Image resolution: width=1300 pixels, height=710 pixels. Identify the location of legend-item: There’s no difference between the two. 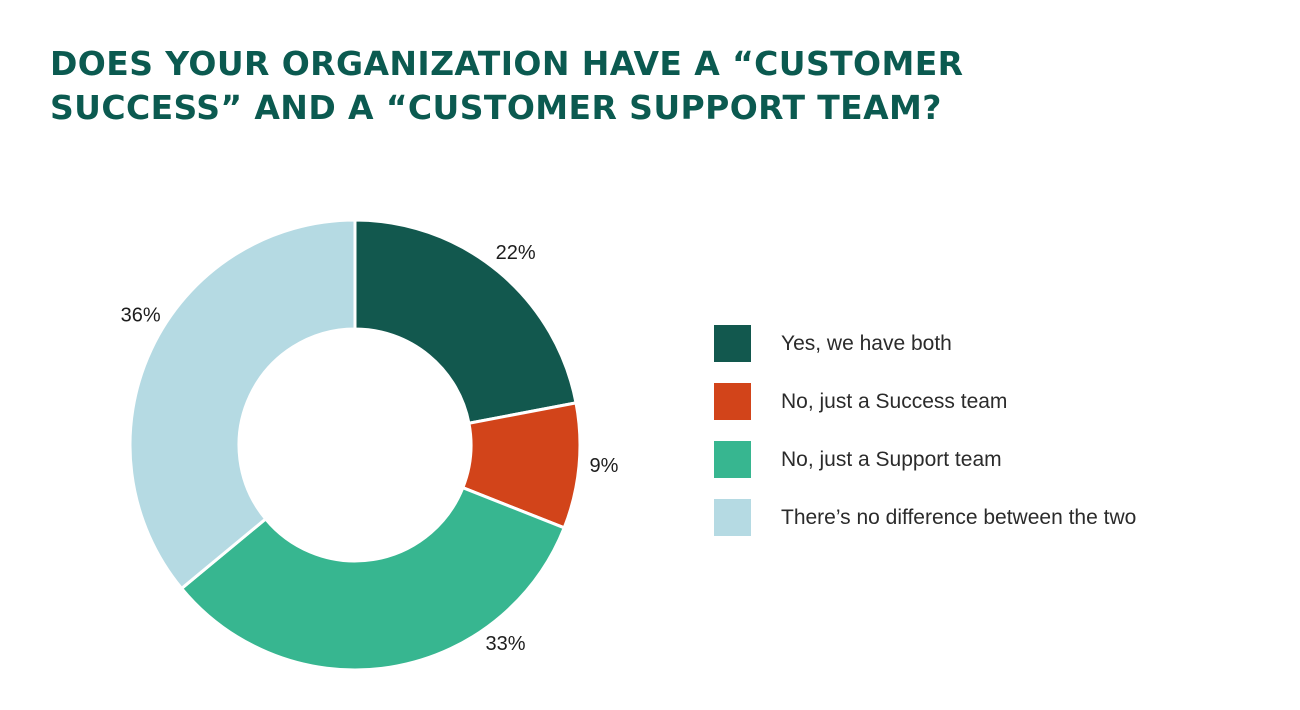
(925, 517).